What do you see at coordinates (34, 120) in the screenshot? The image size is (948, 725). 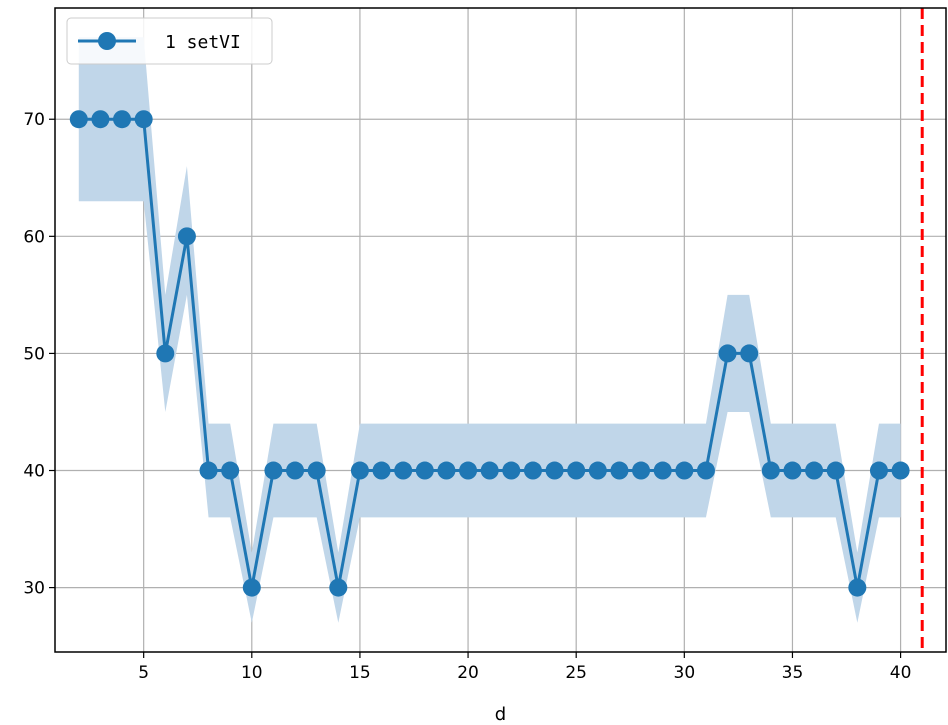 I see `y-tick-label: 70` at bounding box center [34, 120].